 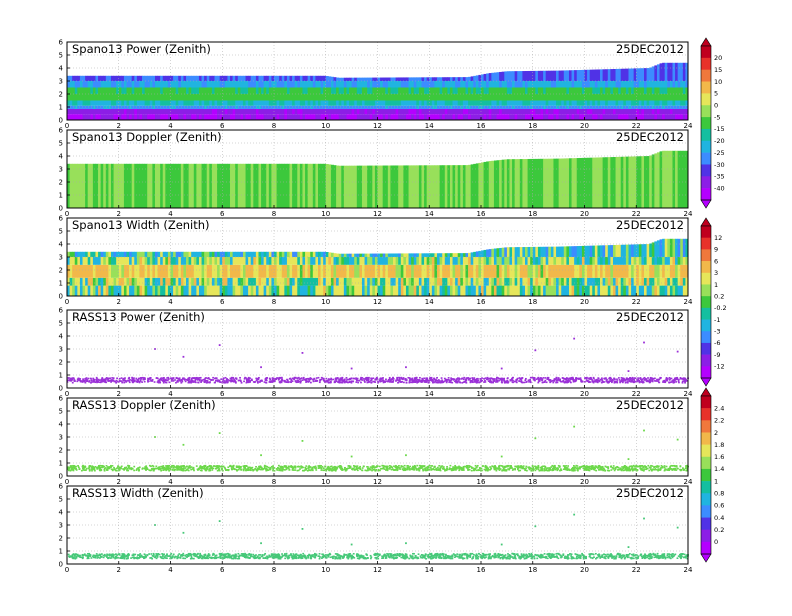 I want to click on x-tick-label: 0, so click(x=67, y=126).